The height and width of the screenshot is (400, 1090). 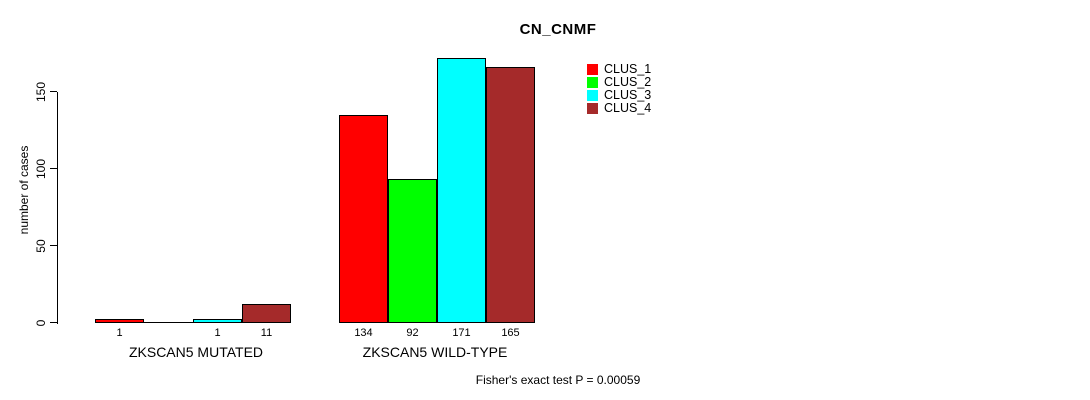 I want to click on y-axis-line, so click(x=57, y=208).